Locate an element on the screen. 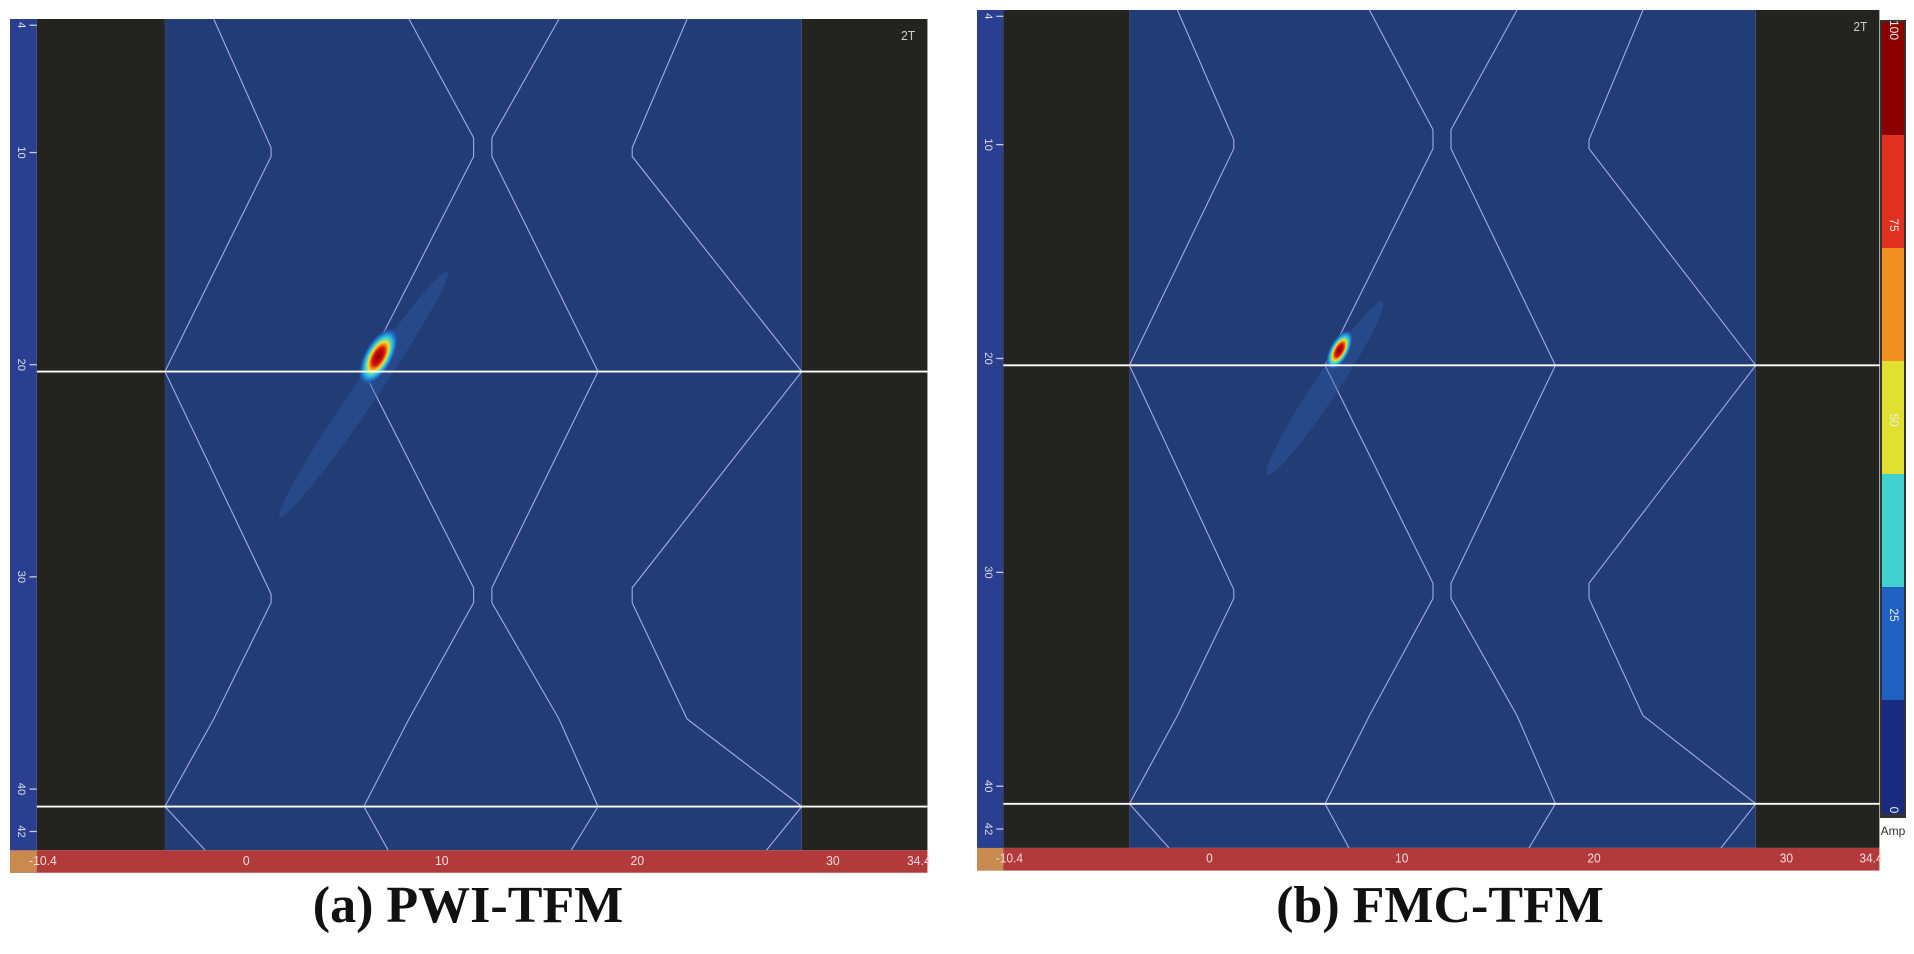  caption: (b) FMC-TFM is located at coordinates (1440, 905).